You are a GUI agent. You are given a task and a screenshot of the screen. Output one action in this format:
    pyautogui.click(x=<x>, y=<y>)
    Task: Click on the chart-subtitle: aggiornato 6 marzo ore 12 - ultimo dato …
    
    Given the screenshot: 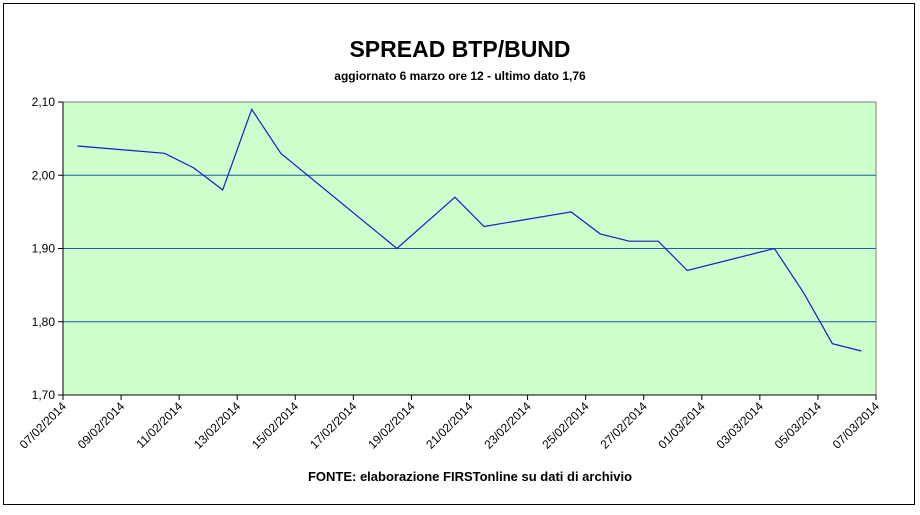 What is the action you would take?
    pyautogui.click(x=460, y=76)
    